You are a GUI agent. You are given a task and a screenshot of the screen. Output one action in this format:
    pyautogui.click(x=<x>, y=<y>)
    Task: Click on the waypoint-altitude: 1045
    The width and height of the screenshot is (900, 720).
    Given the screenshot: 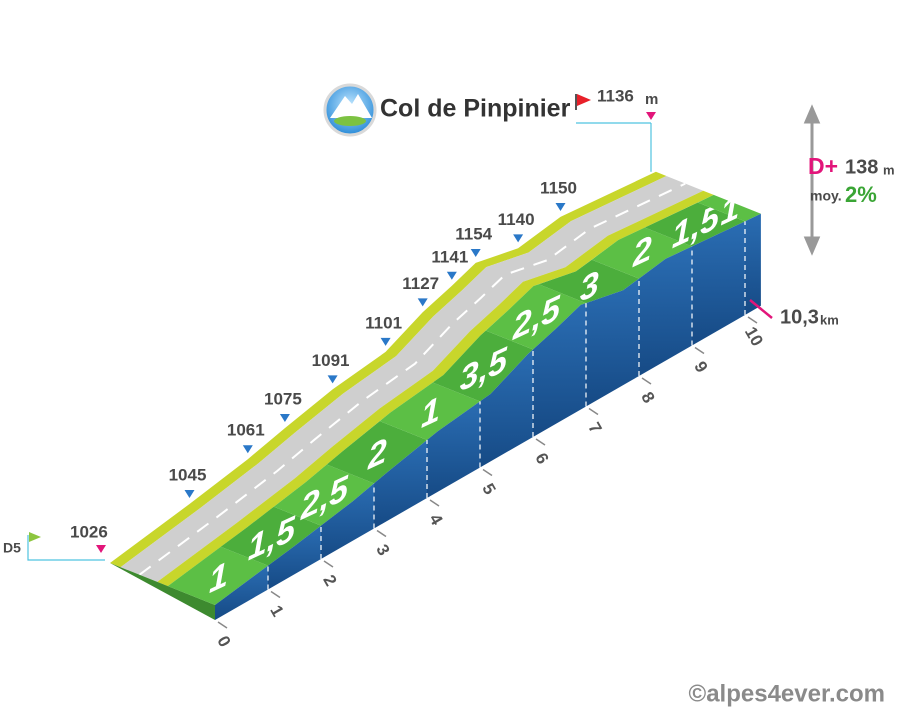 What is the action you would take?
    pyautogui.click(x=188, y=474)
    